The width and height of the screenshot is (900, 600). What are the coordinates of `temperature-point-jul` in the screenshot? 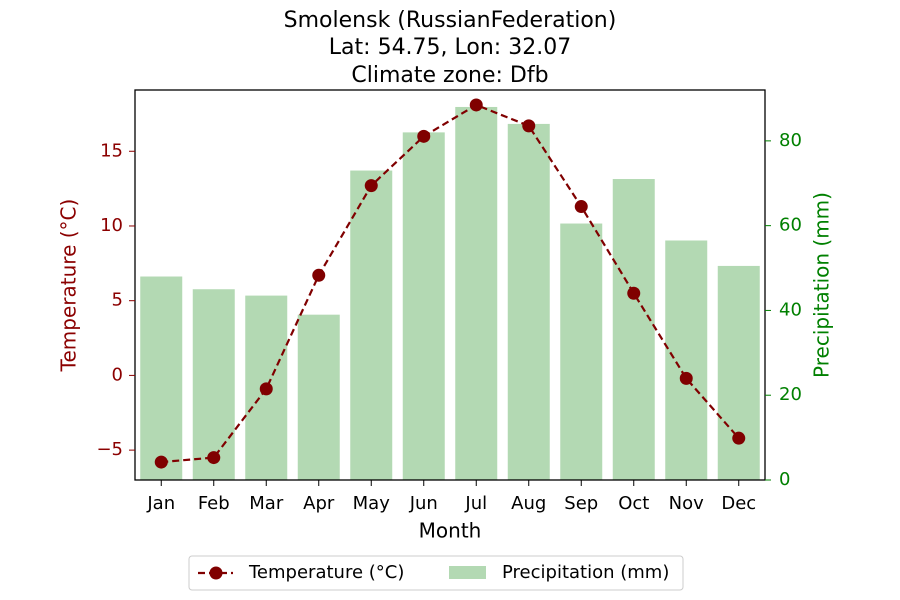 It's located at (476, 105).